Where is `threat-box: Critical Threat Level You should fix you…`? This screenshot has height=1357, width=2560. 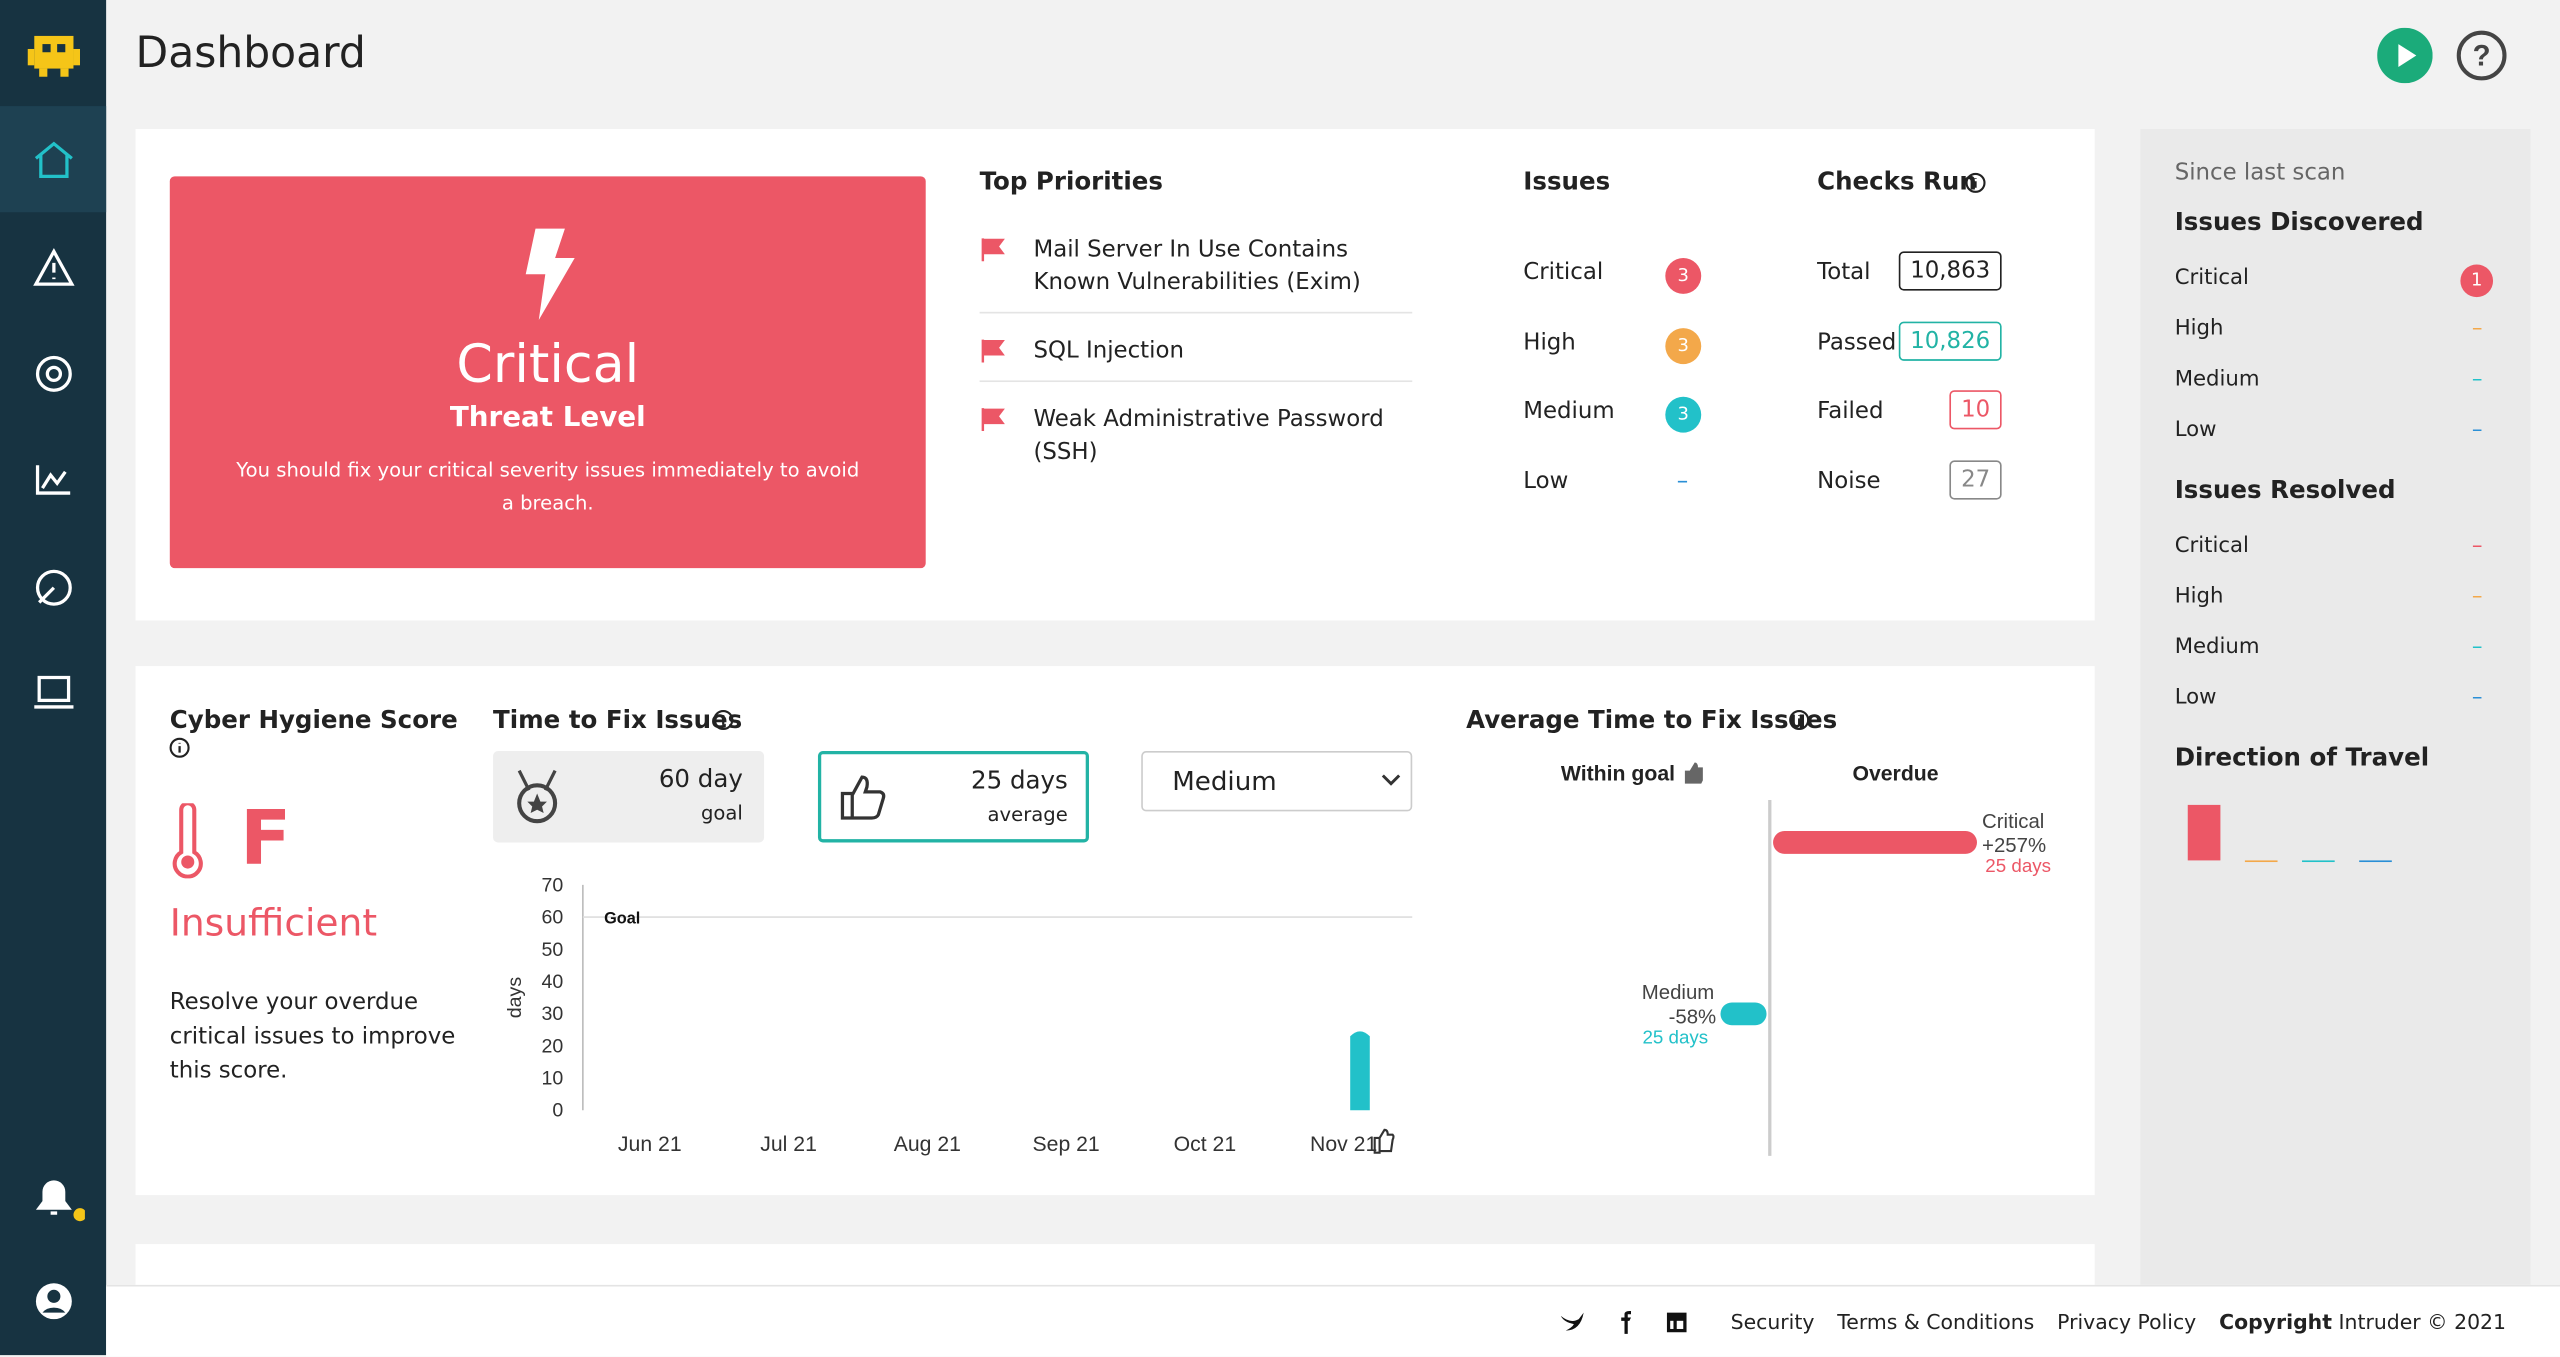
threat-box: Critical Threat Level You should fix you… is located at coordinates (547, 372).